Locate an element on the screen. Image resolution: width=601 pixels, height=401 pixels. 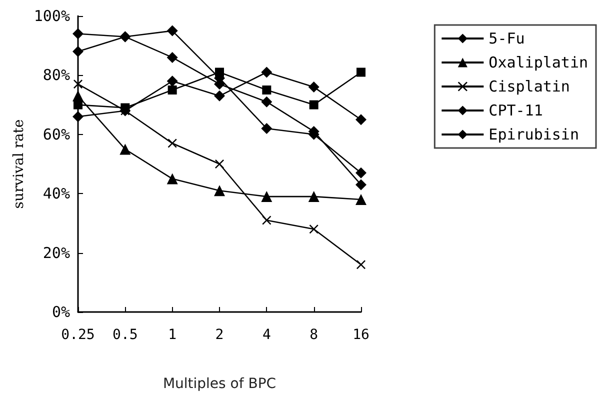
legend-label: Cisplatin is located at coordinates (529, 87).